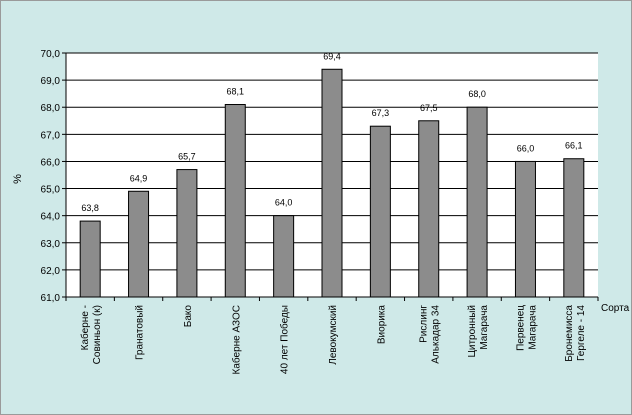 The width and height of the screenshot is (632, 415). I want to click on bar-value-label: 64,9, so click(139, 178).